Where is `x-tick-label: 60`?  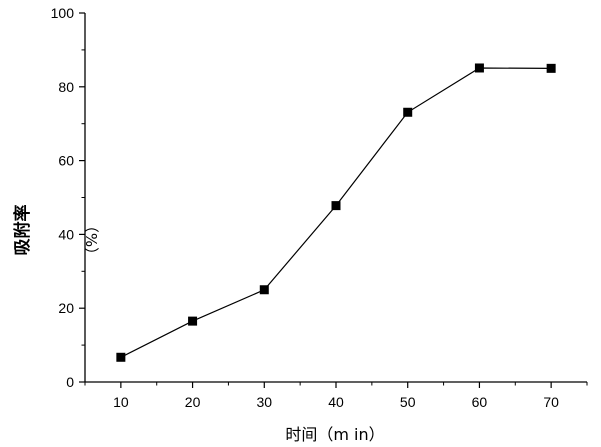
x-tick-label: 60 is located at coordinates (480, 402).